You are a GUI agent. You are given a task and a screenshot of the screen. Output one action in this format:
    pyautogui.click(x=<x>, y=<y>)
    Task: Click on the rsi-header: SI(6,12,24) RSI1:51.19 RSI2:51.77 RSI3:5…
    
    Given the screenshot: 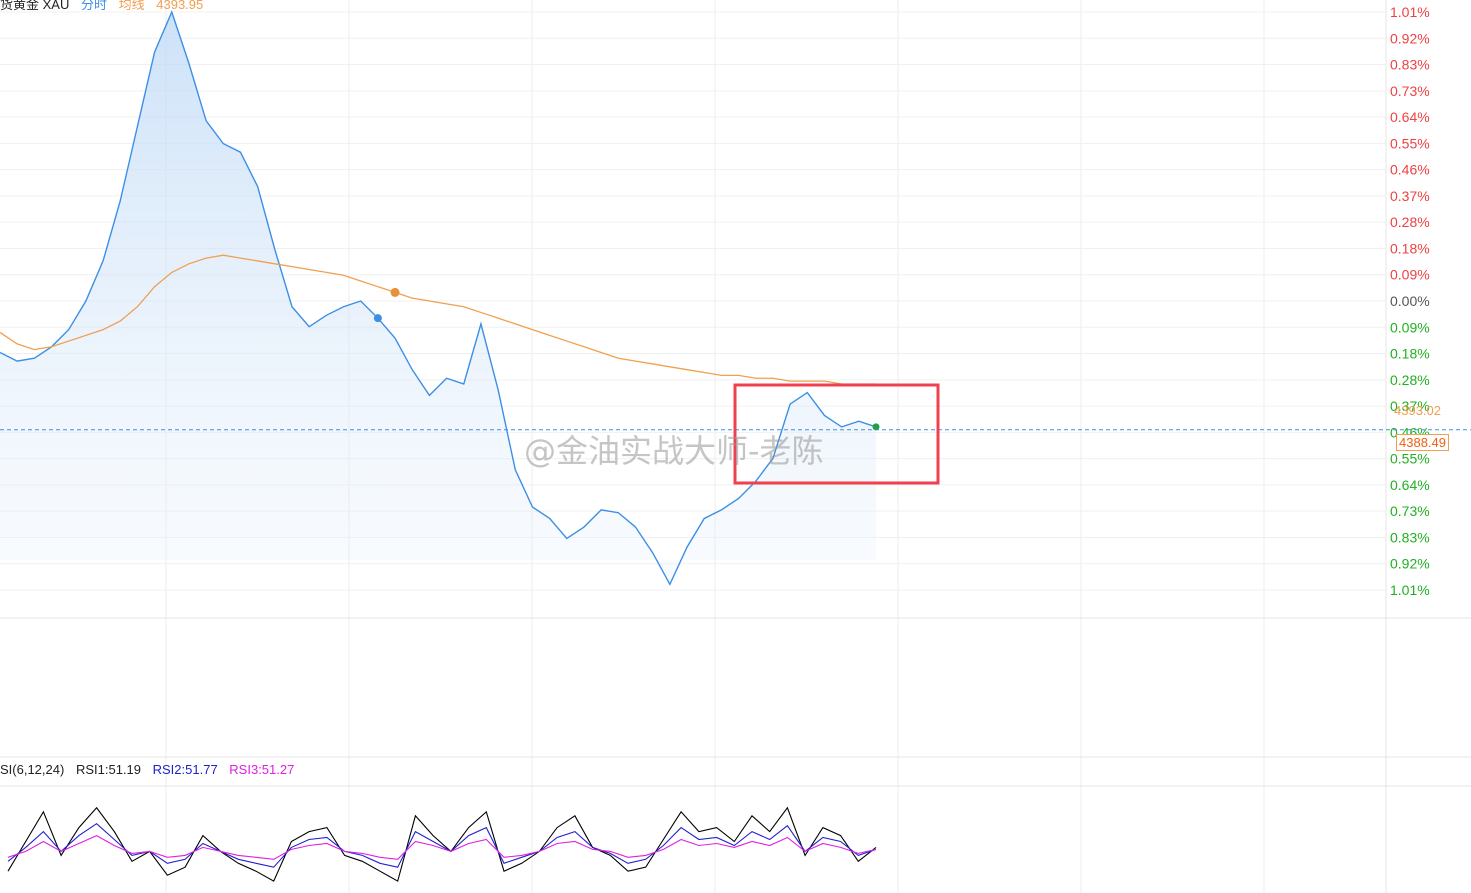 What is the action you would take?
    pyautogui.click(x=151, y=769)
    